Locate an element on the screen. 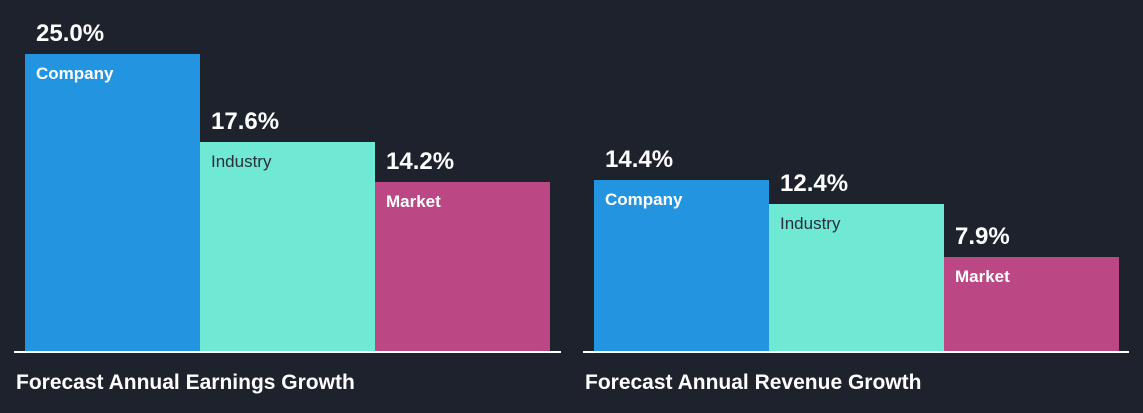 The image size is (1143, 413). revenue-value-label-industry: 12.4% is located at coordinates (814, 183).